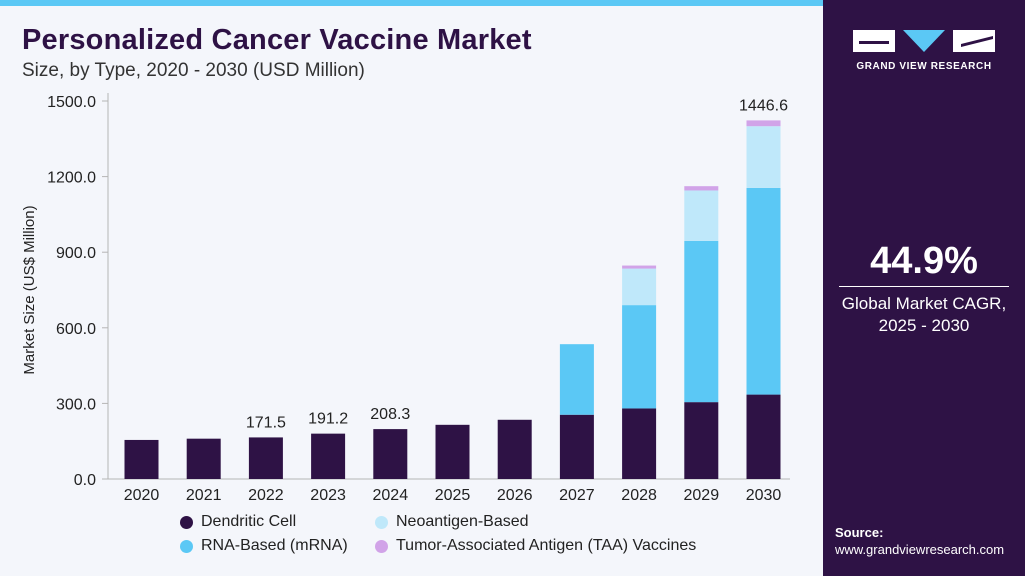  Describe the element at coordinates (142, 495) in the screenshot. I see `x-tick-label: 2020` at that location.